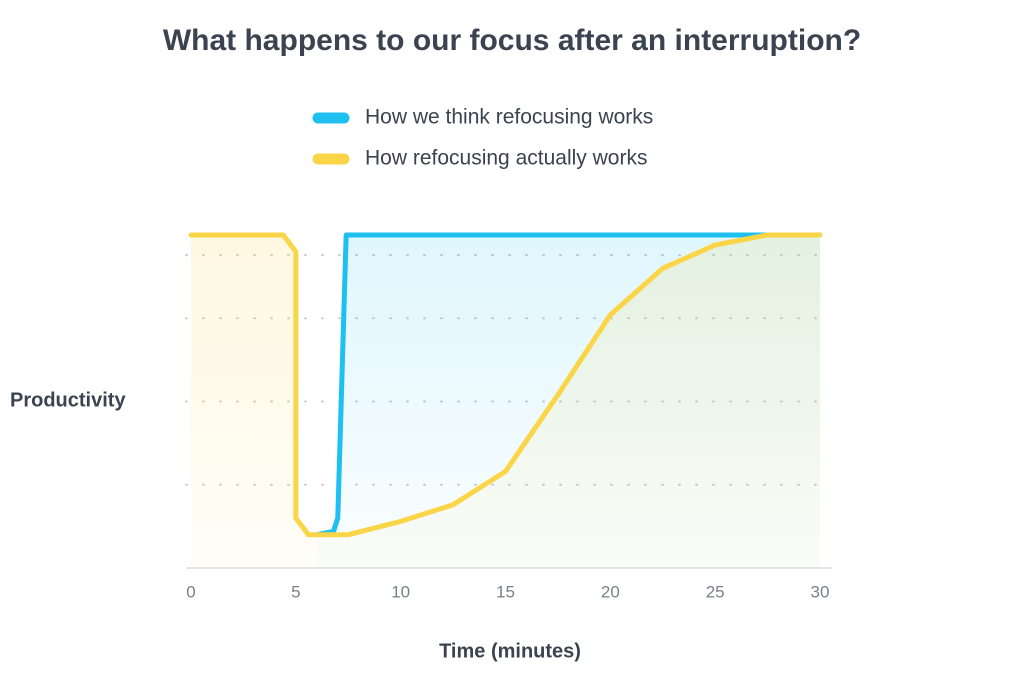 This screenshot has width=1024, height=682. Describe the element at coordinates (295, 591) in the screenshot. I see `x-tick-label: 5` at that location.